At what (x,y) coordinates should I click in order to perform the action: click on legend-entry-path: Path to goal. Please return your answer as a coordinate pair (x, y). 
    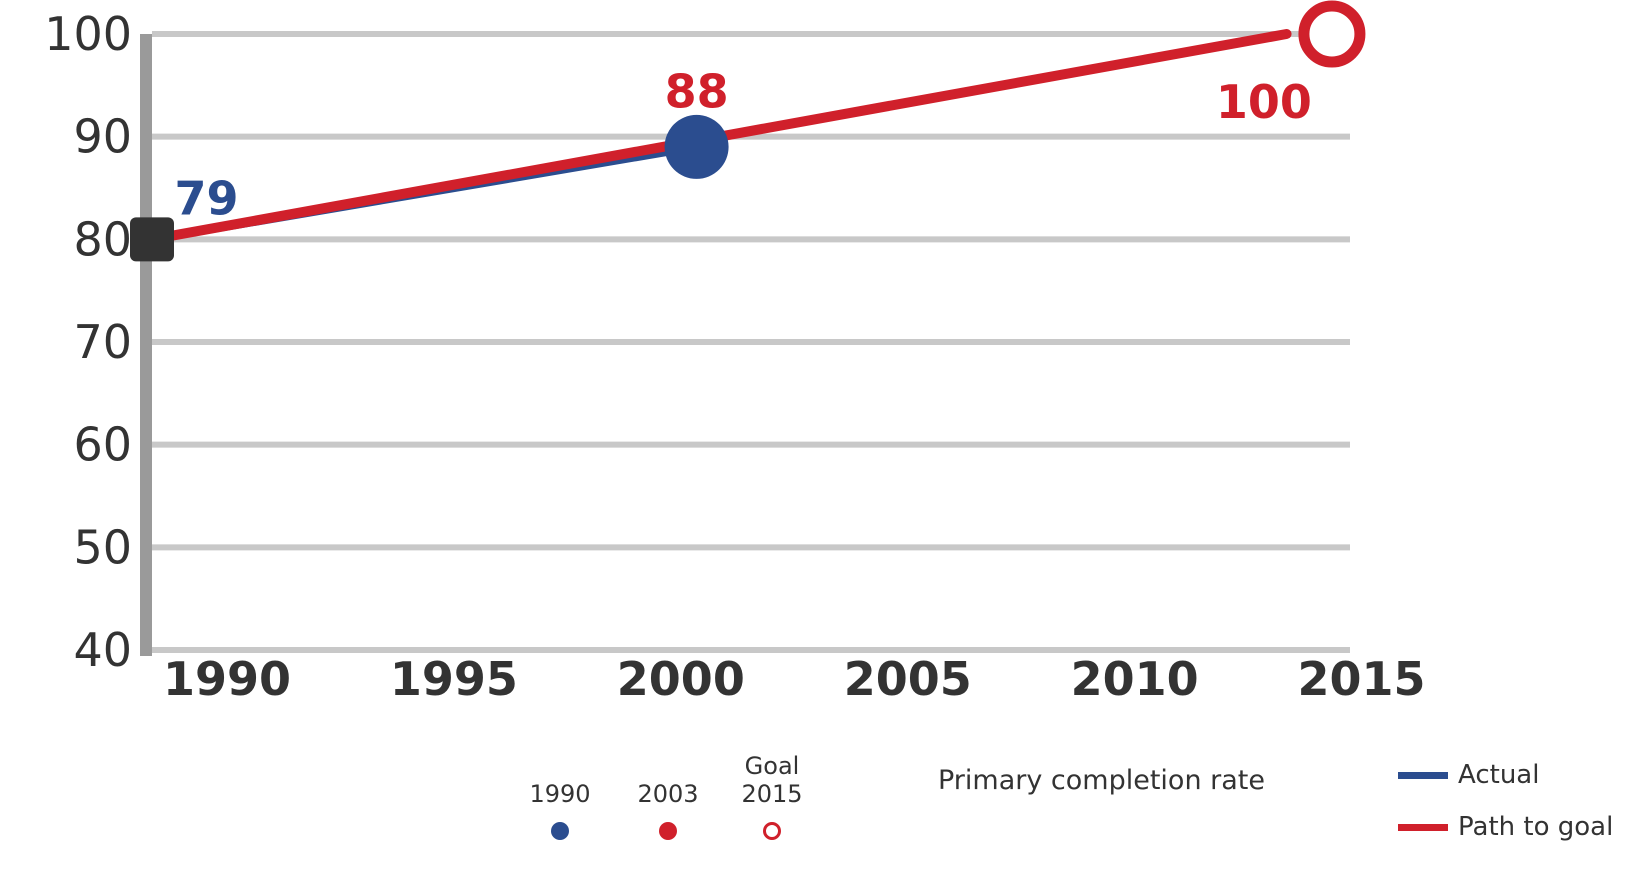
    Looking at the image, I should click on (1505, 827).